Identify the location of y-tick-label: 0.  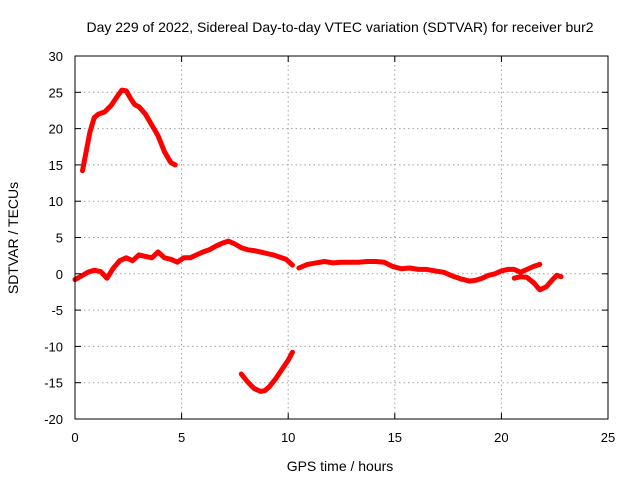
(59, 274).